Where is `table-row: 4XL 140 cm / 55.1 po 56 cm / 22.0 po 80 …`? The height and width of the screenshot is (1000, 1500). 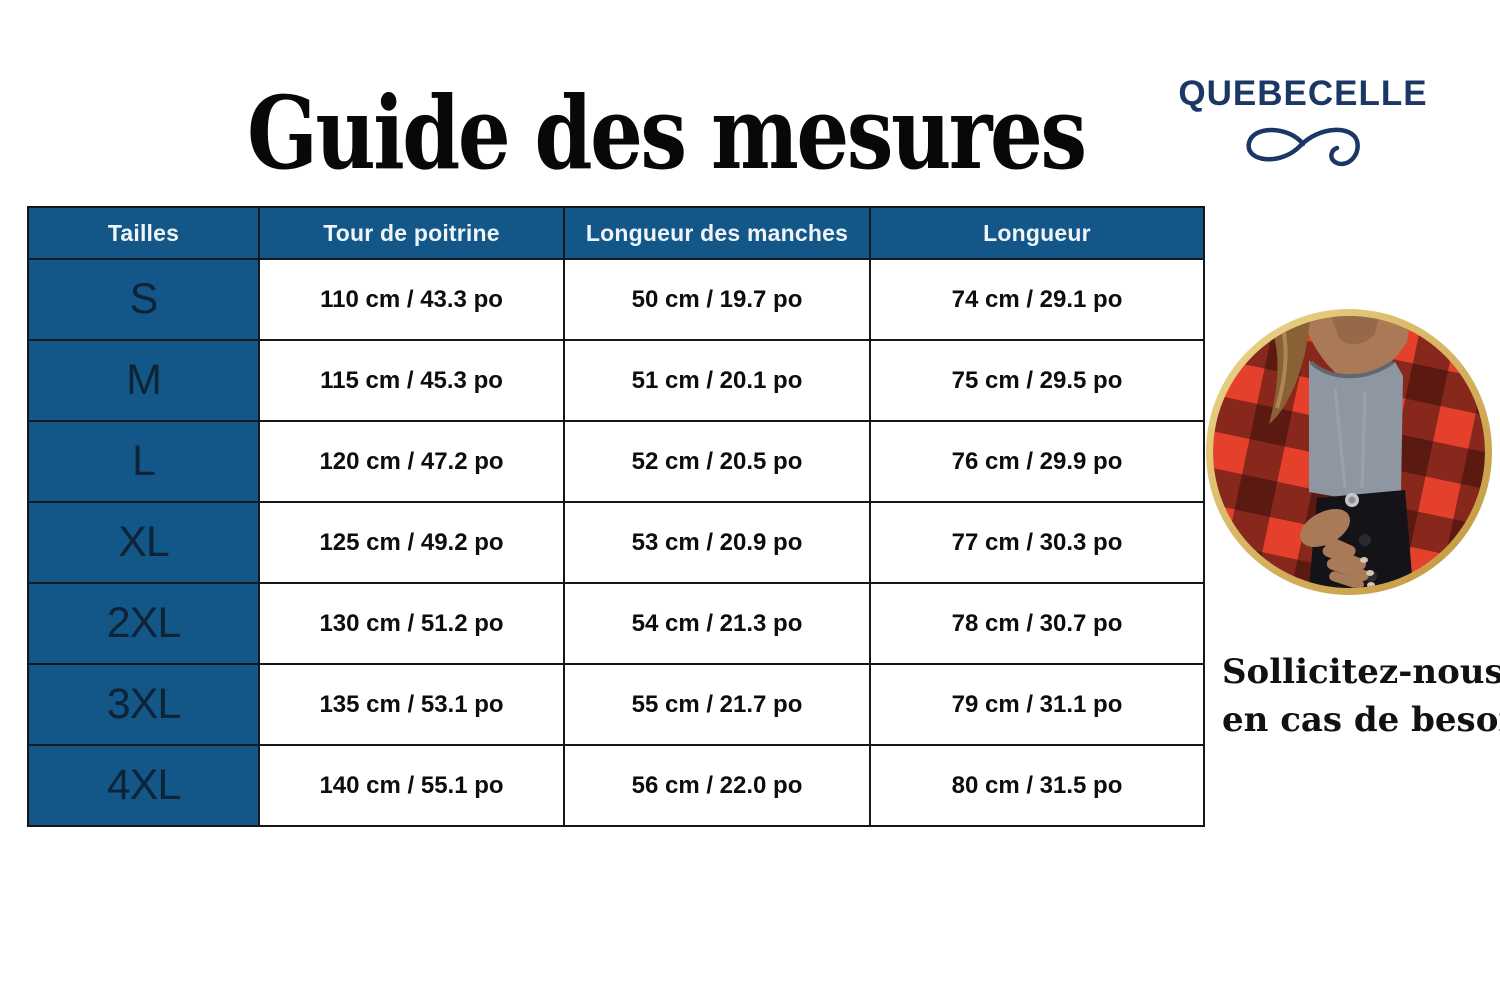
table-row: 4XL 140 cm / 55.1 po 56 cm / 22.0 po 80 … is located at coordinates (616, 785).